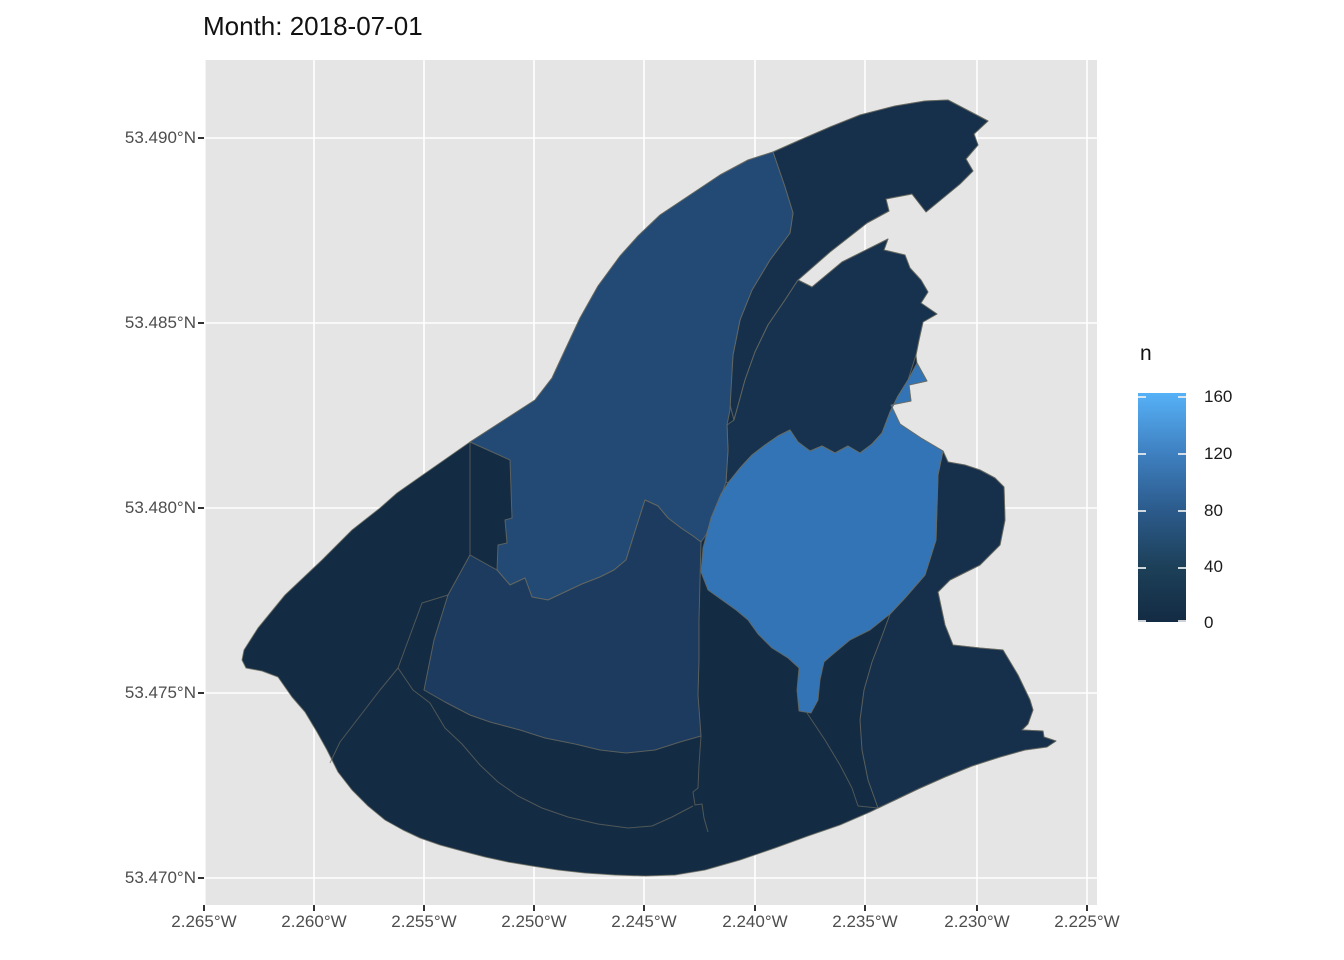  Describe the element at coordinates (865, 921) in the screenshot. I see `x-axis-label: 2.235°W` at that location.